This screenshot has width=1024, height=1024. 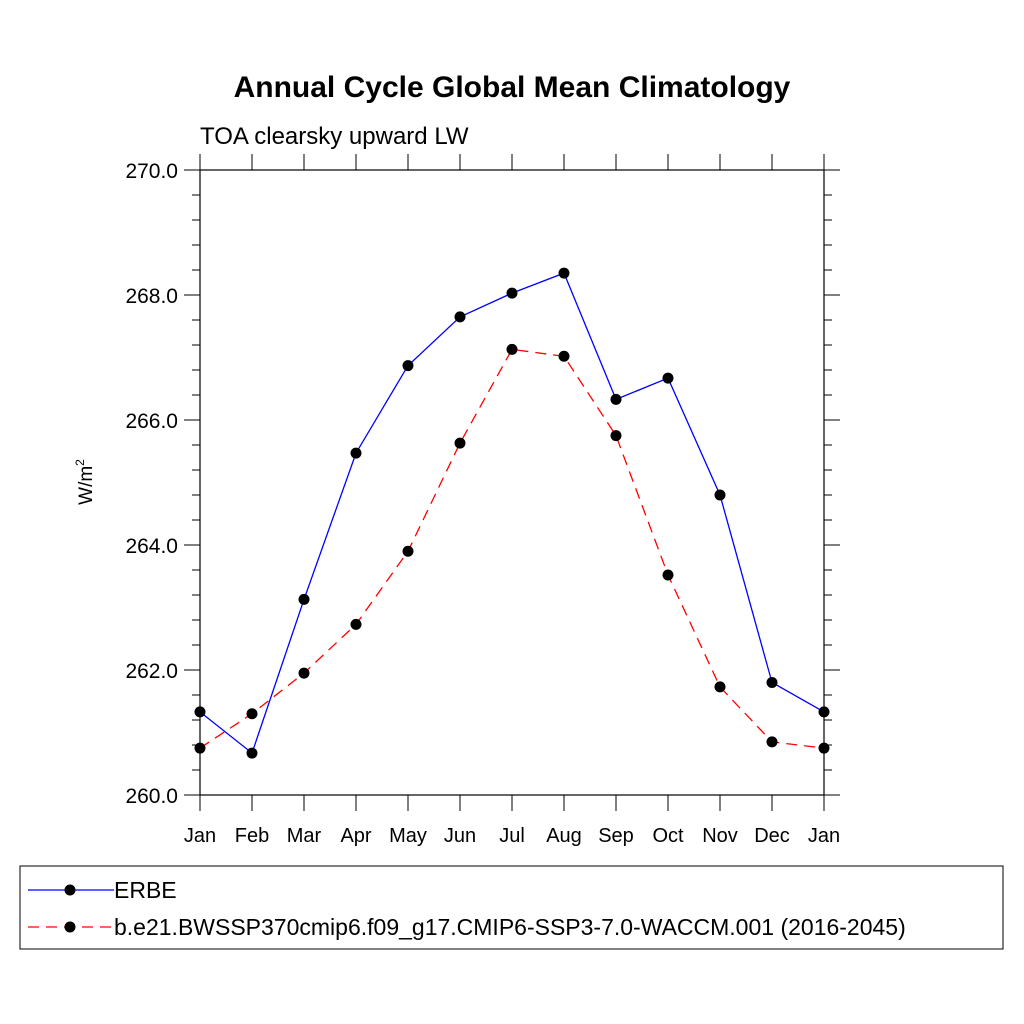 I want to click on y-tick-labels: 260.0 262.0 264.0 266.0 268.0 270.0, so click(x=151, y=484).